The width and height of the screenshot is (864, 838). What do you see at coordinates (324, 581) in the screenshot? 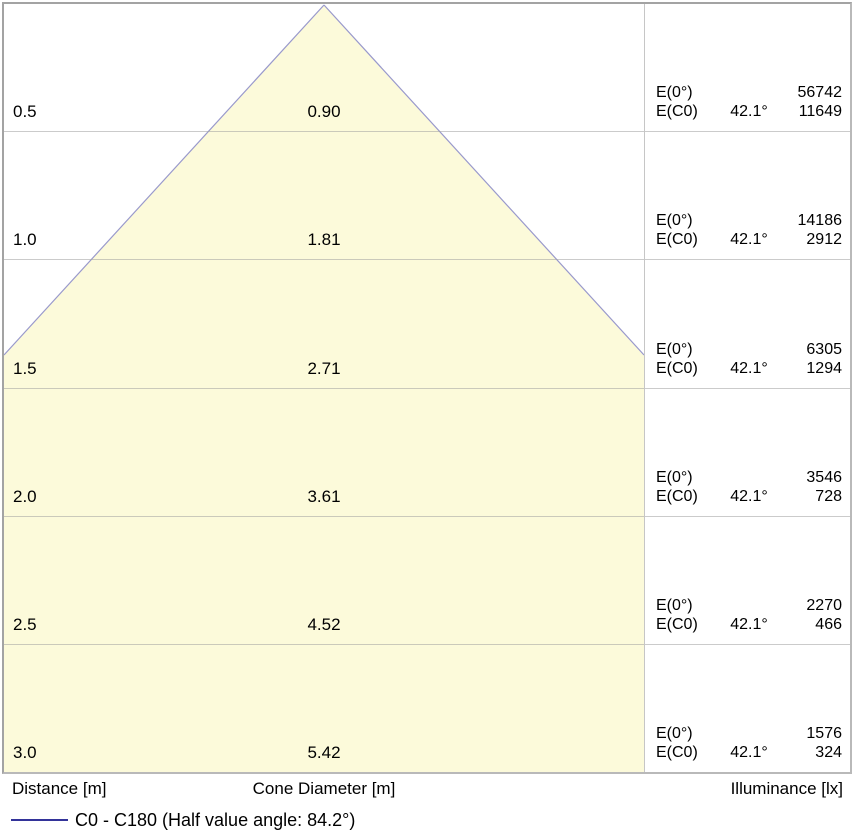
I see `chart-row: 2.5 4.52` at bounding box center [324, 581].